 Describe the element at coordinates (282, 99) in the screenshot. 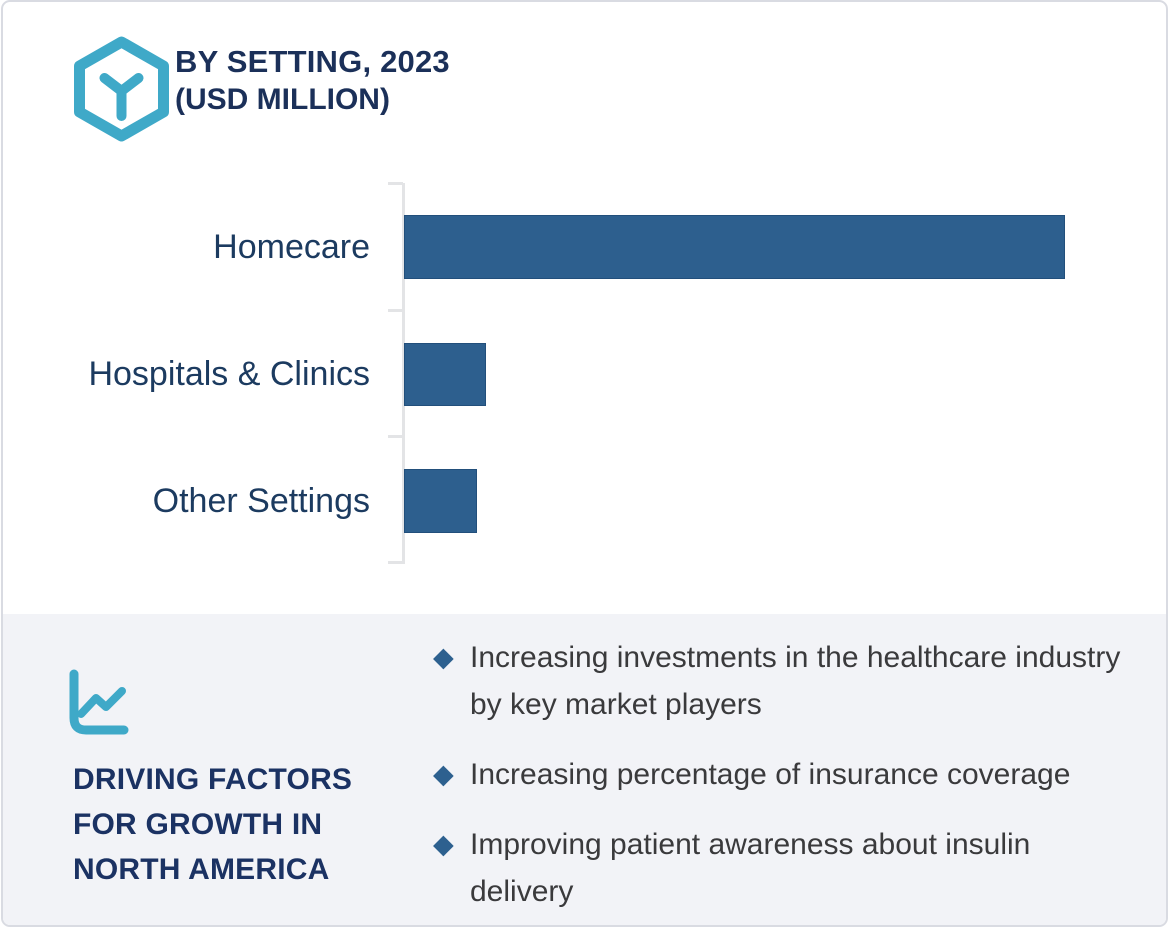

I see `chart-subtitle: (USD MILLION)` at that location.